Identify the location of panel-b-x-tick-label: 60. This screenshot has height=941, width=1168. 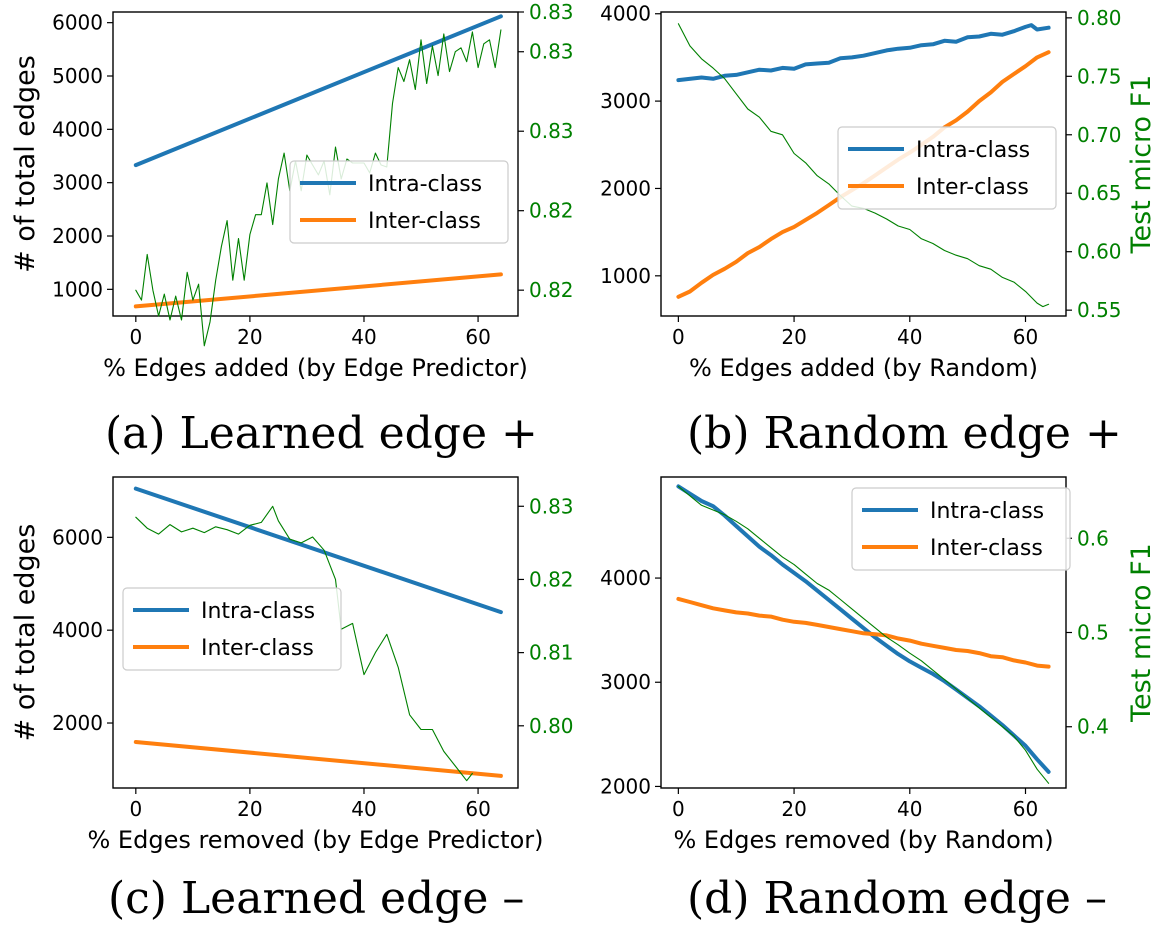
(1025, 337).